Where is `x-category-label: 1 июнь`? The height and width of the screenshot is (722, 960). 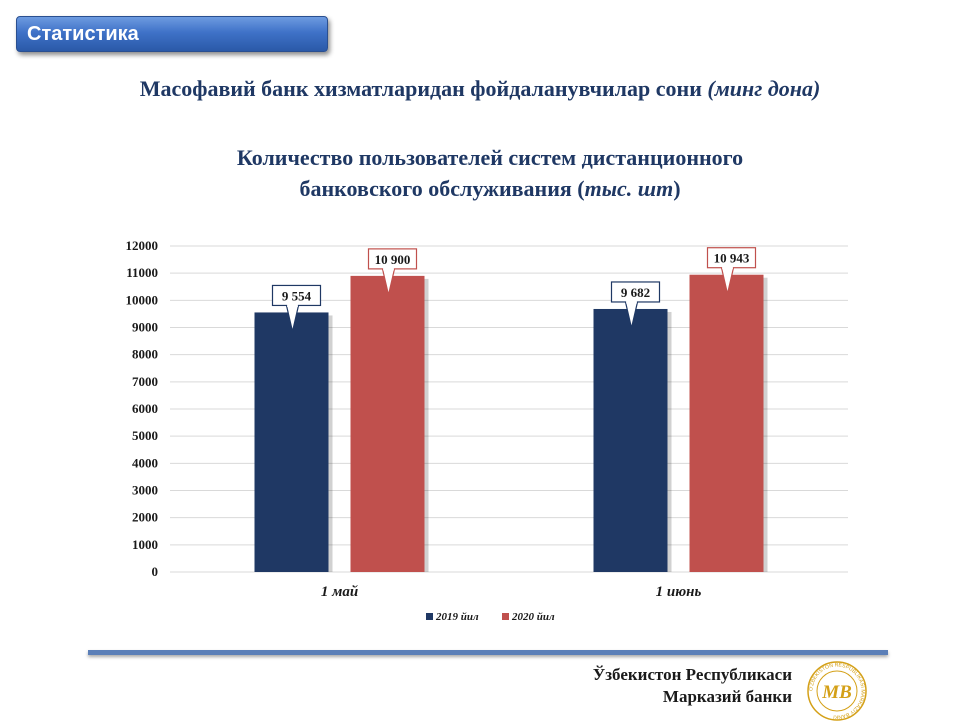
x-category-label: 1 июнь is located at coordinates (679, 592).